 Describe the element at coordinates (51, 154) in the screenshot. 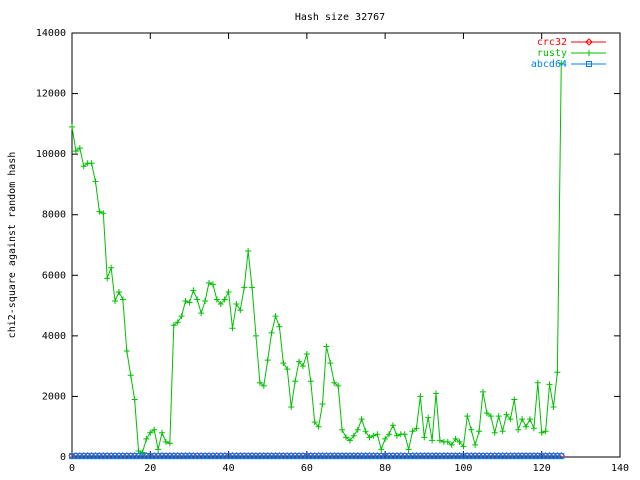

I see `y-tick-label: 10000` at that location.